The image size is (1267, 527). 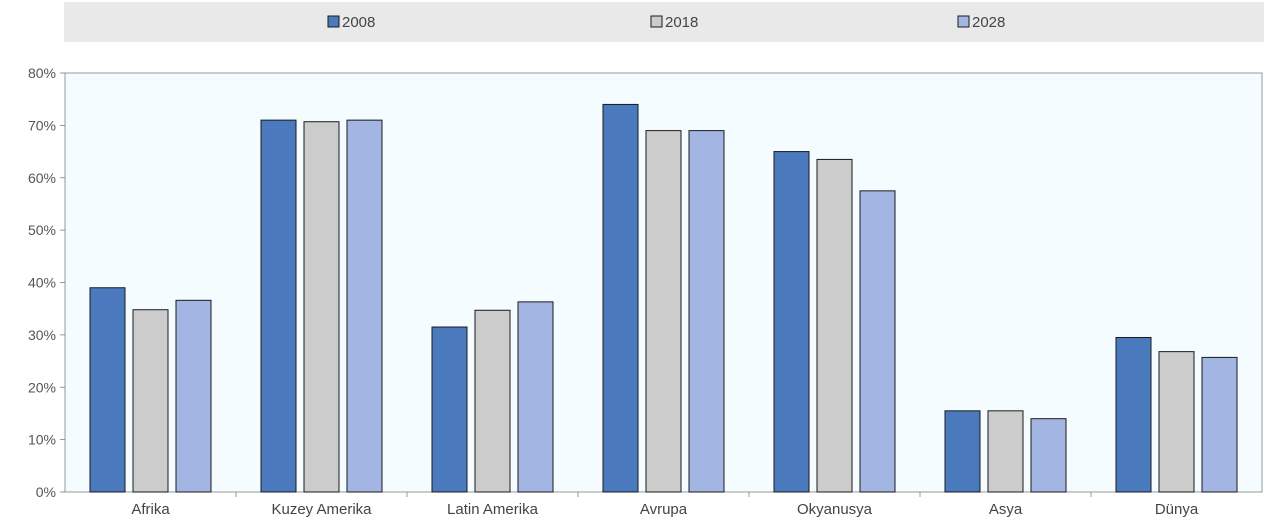 What do you see at coordinates (42, 178) in the screenshot?
I see `y-tick-label: 60%` at bounding box center [42, 178].